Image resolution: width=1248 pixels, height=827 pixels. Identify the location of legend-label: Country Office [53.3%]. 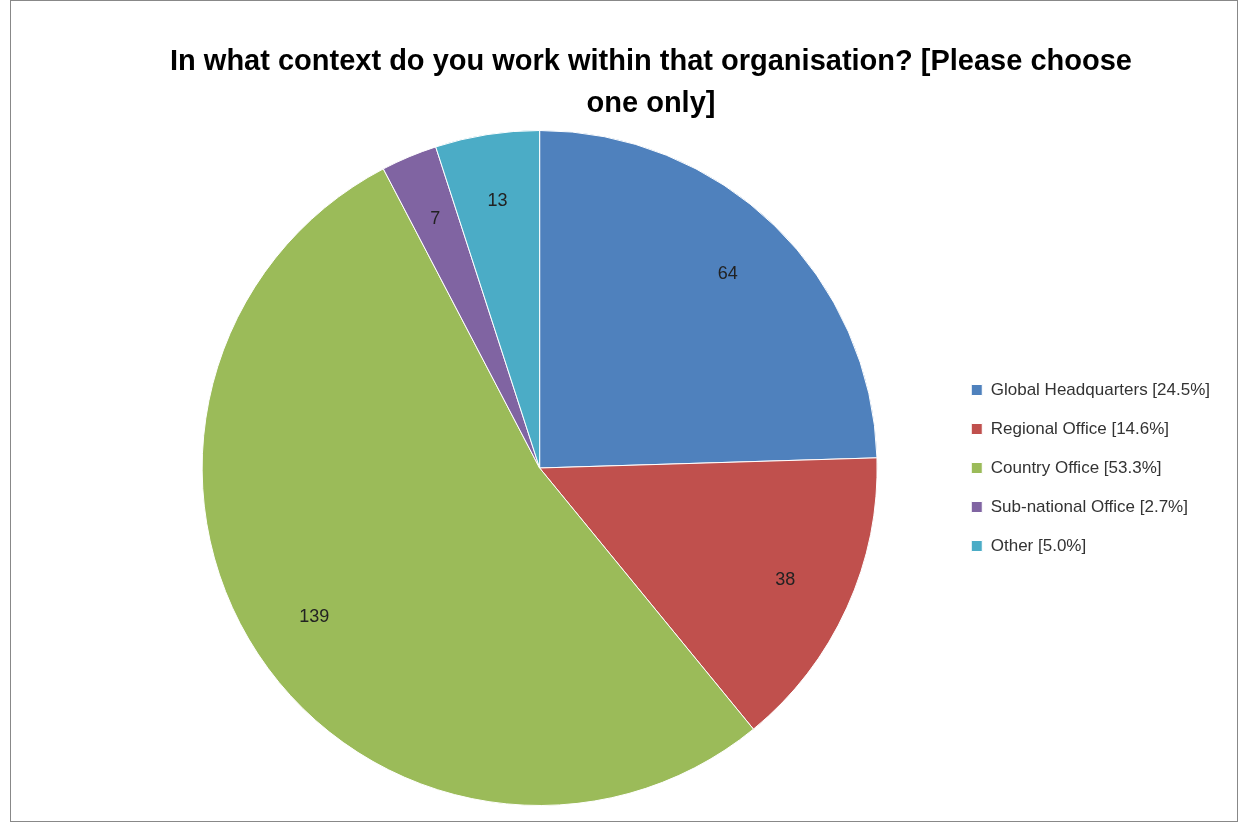
(1076, 467).